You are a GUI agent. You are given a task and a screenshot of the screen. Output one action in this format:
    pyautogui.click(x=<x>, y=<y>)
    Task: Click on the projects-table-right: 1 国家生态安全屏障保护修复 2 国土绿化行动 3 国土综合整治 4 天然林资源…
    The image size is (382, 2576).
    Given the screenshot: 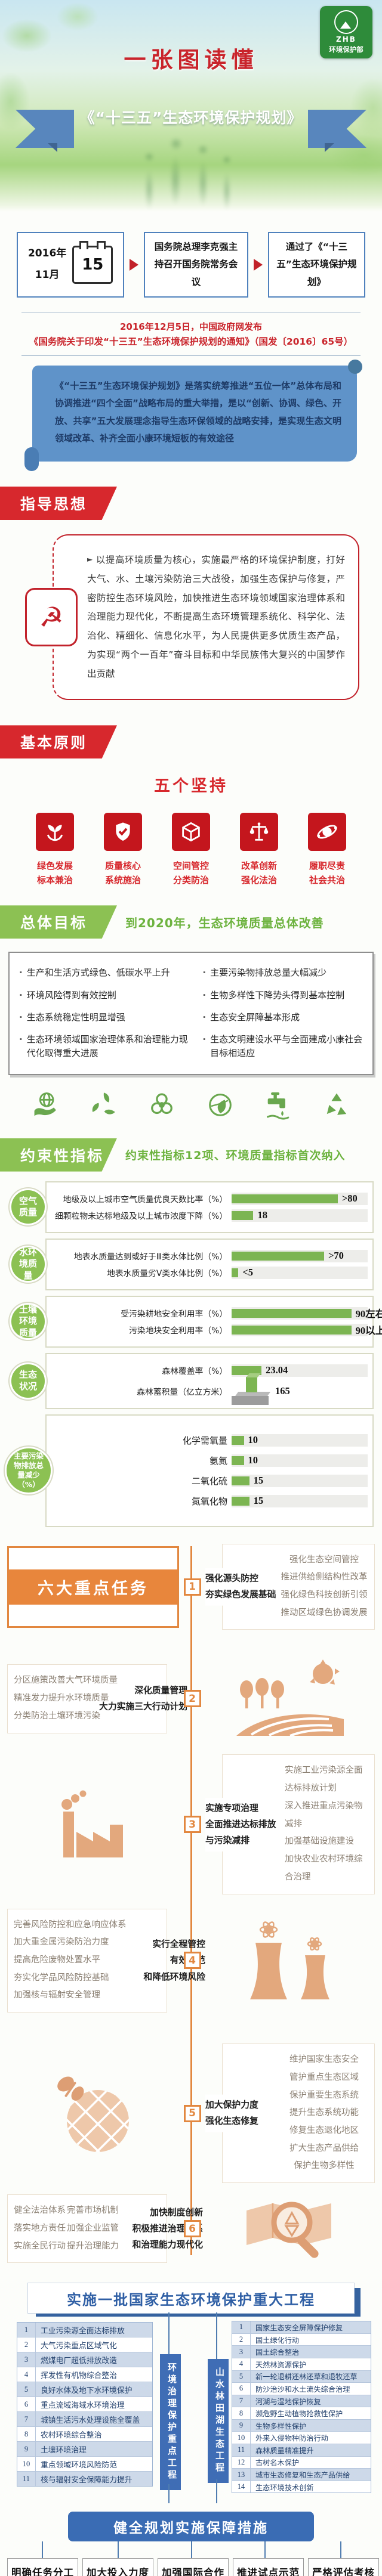 What is the action you would take?
    pyautogui.click(x=301, y=2407)
    